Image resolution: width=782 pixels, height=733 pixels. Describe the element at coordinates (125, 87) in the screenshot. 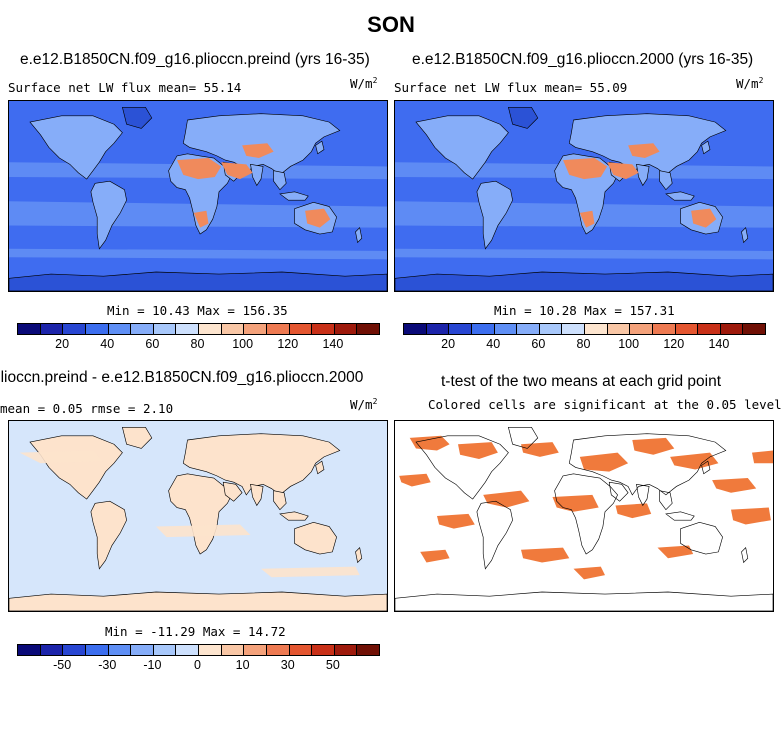

I see `panel-subtitle-preind: Surface net LW flux mean= 55.14` at that location.